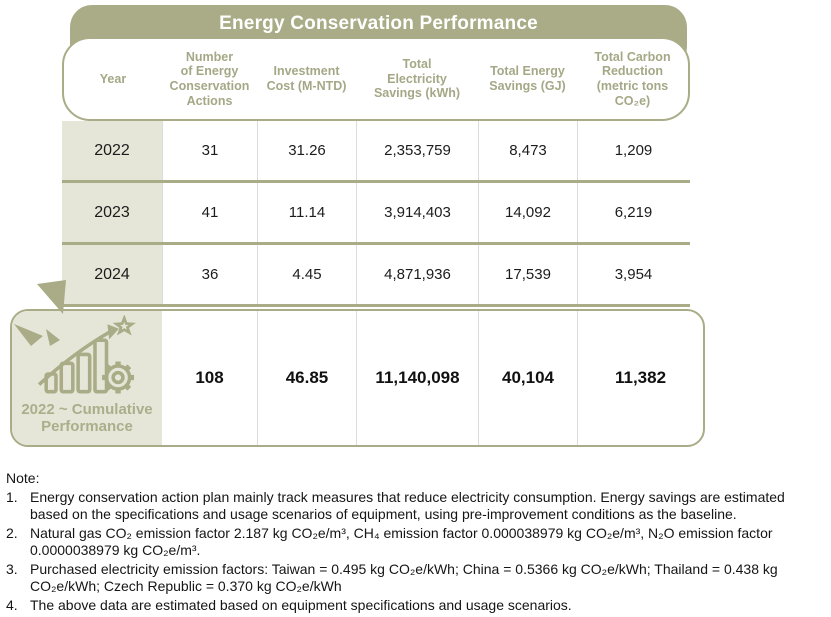  What do you see at coordinates (633, 274) in the screenshot?
I see `carbon-cell: 3,954` at bounding box center [633, 274].